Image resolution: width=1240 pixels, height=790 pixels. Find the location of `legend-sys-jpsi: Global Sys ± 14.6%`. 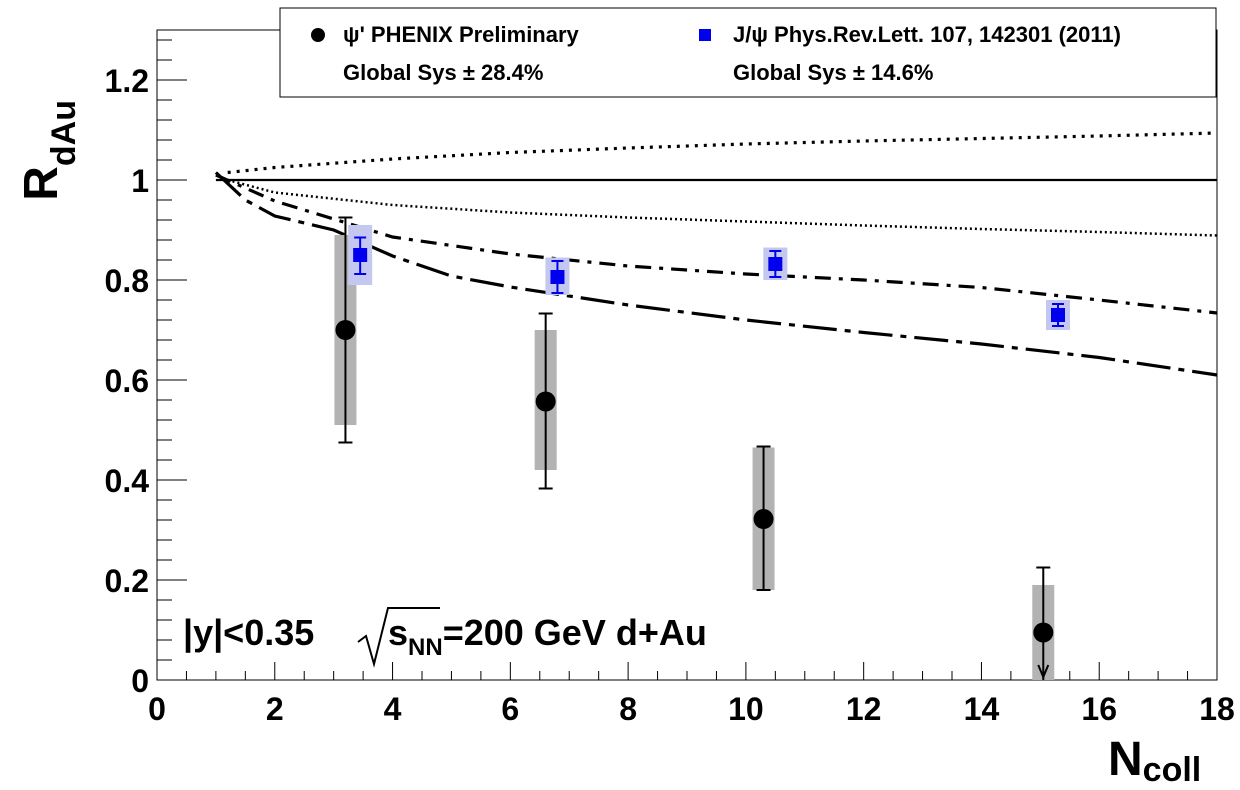

legend-sys-jpsi: Global Sys ± 14.6% is located at coordinates (833, 72).